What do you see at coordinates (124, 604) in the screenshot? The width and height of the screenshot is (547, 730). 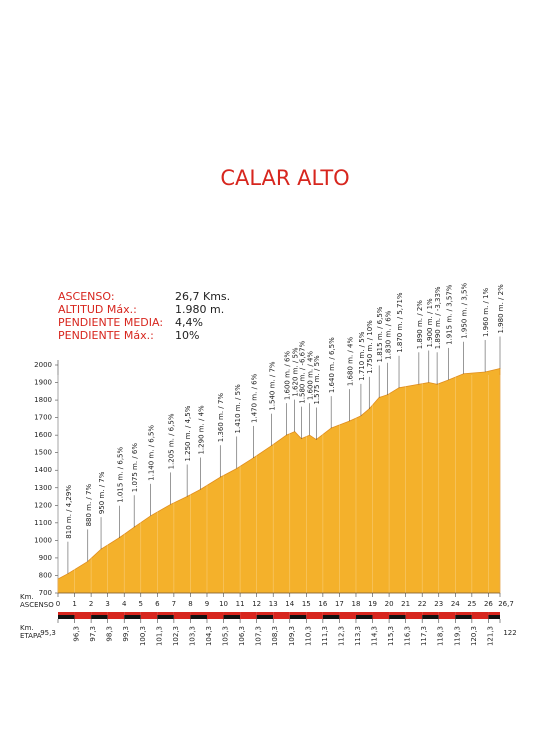 I see `x-tick-label: 4` at bounding box center [124, 604].